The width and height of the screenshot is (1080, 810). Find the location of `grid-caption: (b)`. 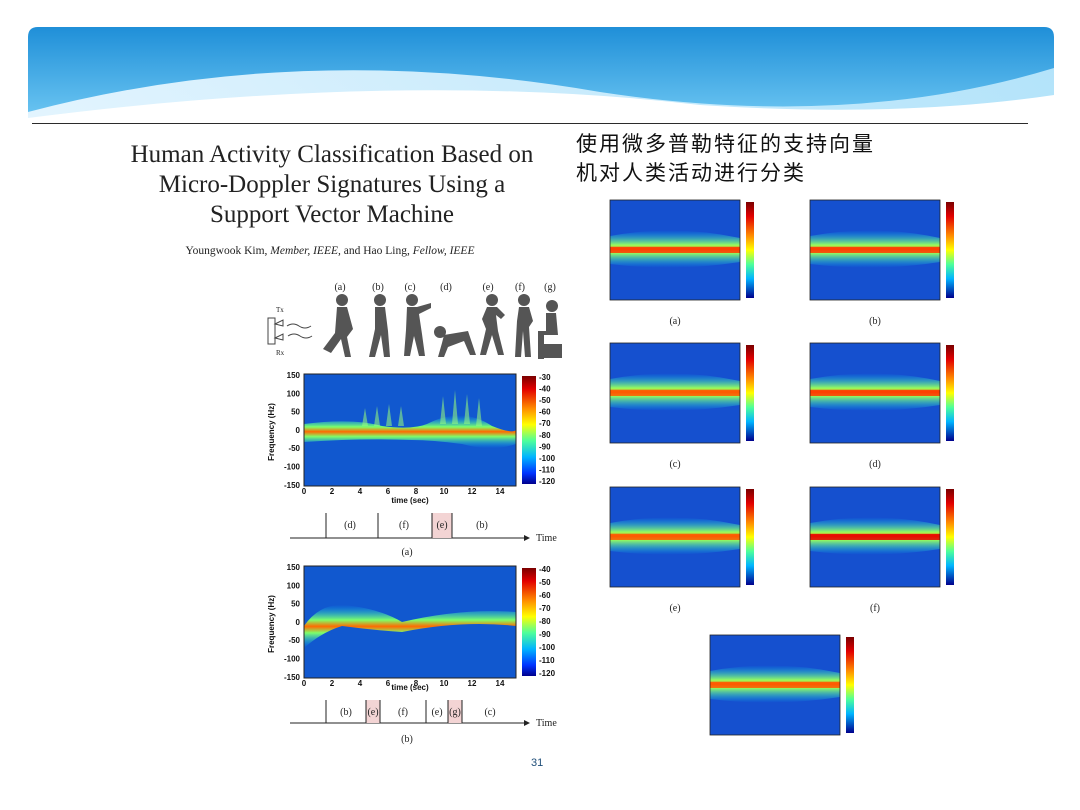

grid-caption: (b) is located at coordinates (875, 321).